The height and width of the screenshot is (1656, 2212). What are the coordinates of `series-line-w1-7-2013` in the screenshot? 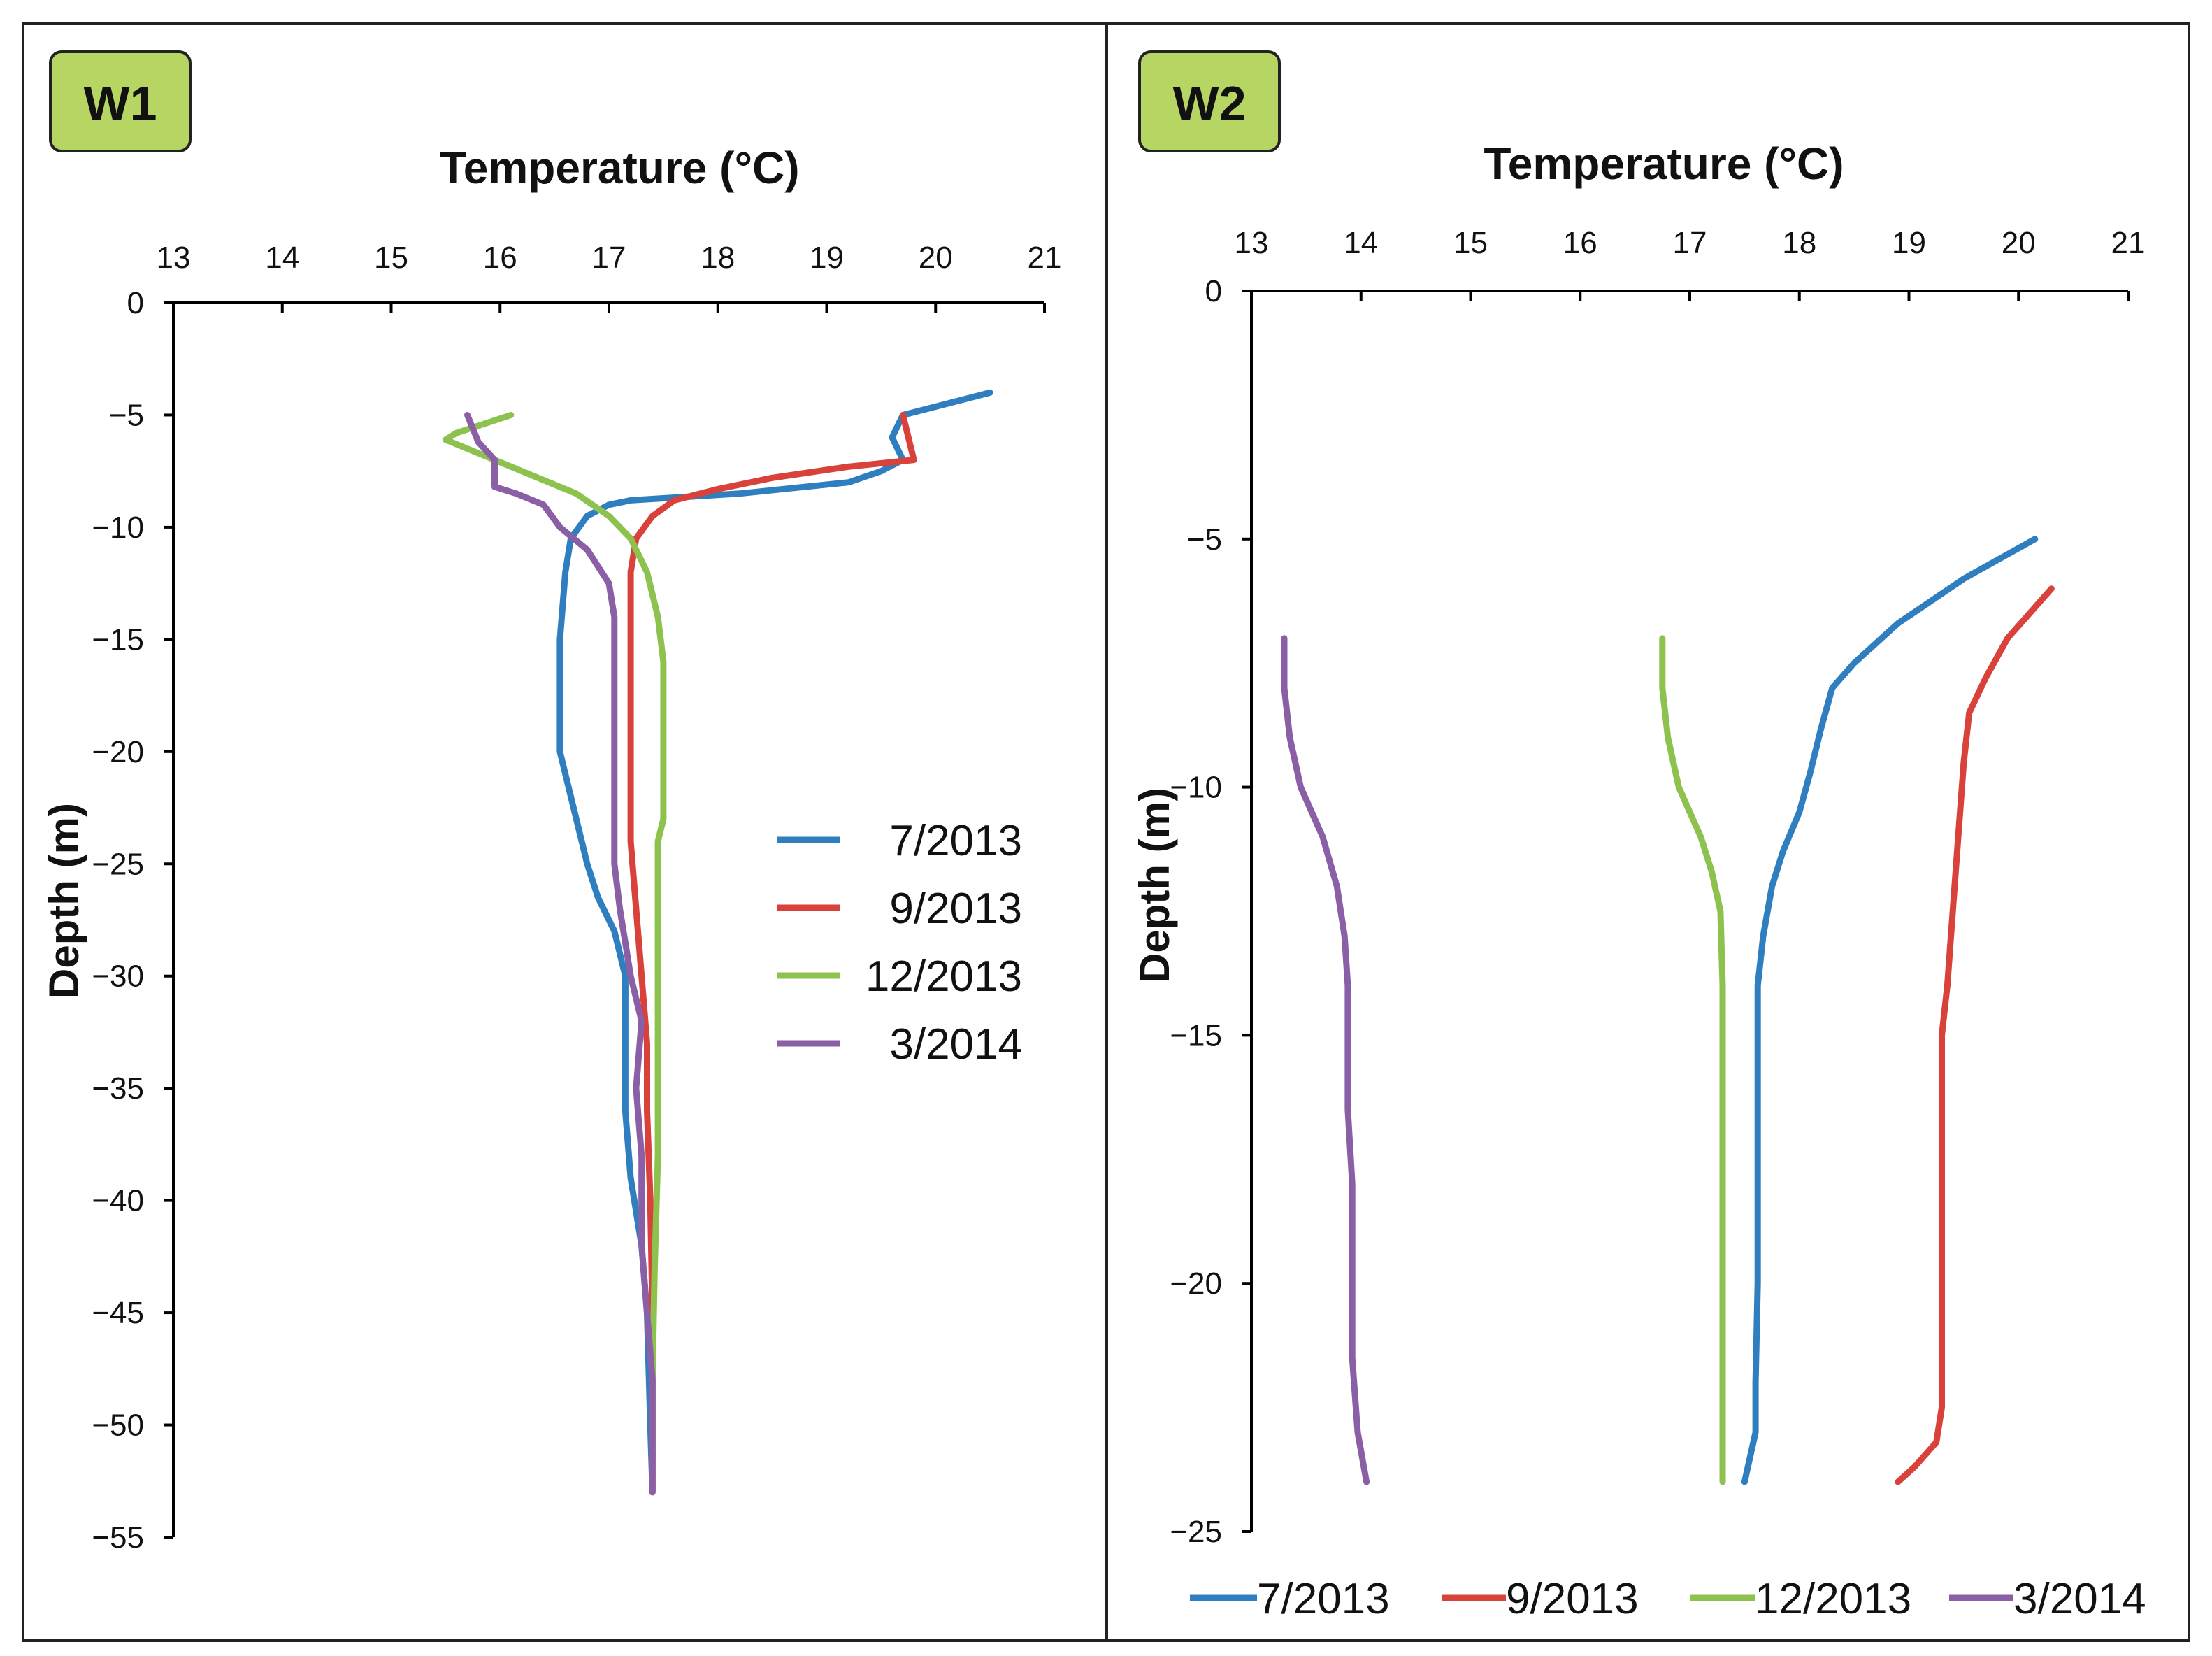 It's located at (774, 942).